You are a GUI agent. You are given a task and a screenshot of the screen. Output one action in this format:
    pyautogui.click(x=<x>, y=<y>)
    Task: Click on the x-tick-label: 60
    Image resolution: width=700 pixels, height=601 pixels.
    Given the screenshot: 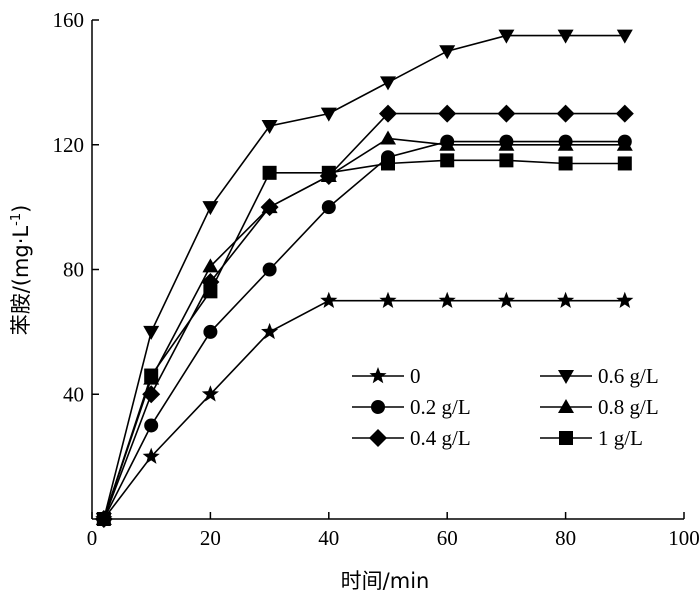 What is the action you would take?
    pyautogui.click(x=447, y=538)
    